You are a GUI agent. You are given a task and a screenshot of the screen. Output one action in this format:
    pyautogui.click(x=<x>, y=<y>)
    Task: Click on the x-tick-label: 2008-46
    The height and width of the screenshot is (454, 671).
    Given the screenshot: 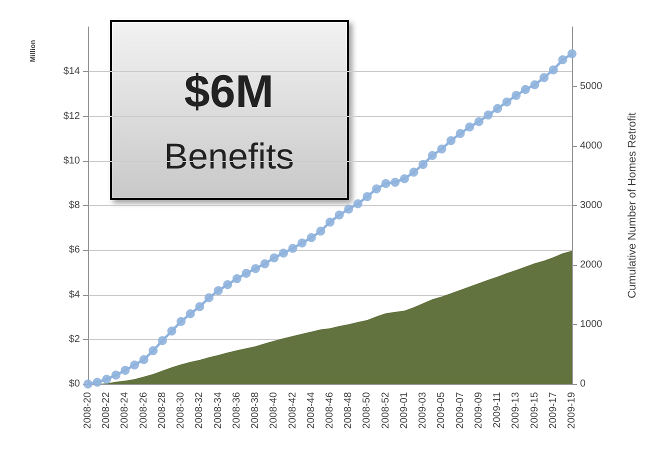 What is the action you would take?
    pyautogui.click(x=330, y=410)
    